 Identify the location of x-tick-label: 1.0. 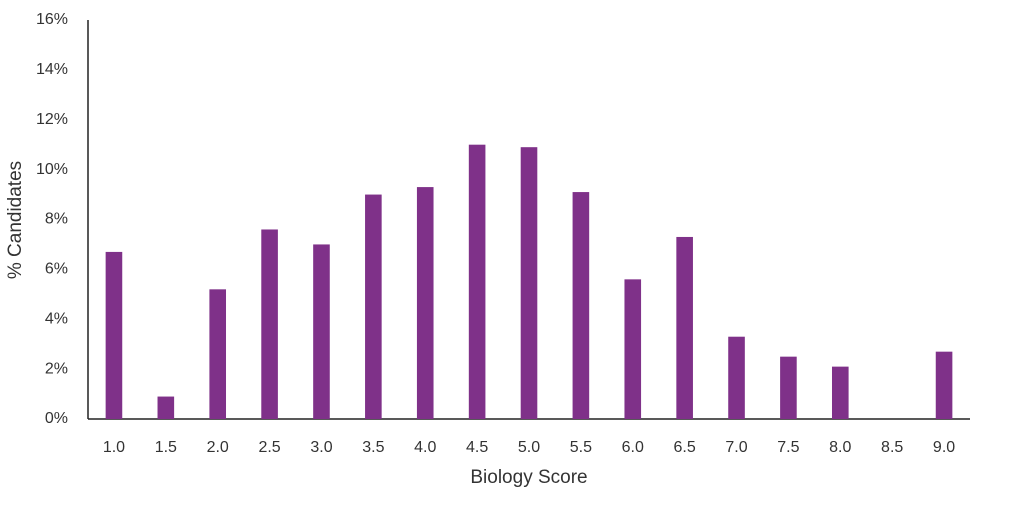
(114, 447).